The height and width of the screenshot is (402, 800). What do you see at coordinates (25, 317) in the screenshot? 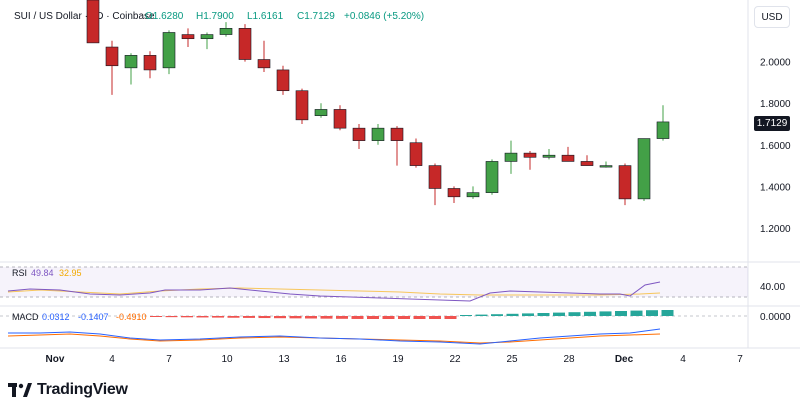
I see `macd-label: MACD` at bounding box center [25, 317].